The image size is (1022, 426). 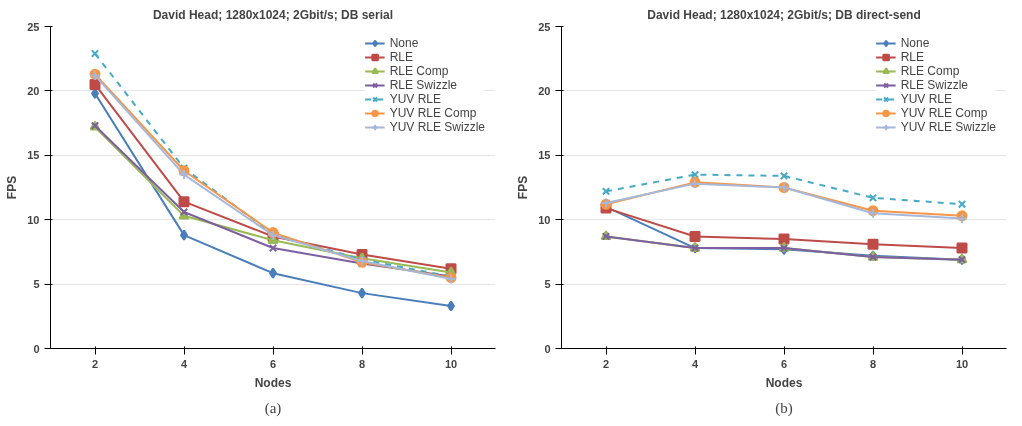 What do you see at coordinates (784, 14) in the screenshot?
I see `chart-title: David Head; 1280x1024; 2Gbit/s; DB direct-send` at bounding box center [784, 14].